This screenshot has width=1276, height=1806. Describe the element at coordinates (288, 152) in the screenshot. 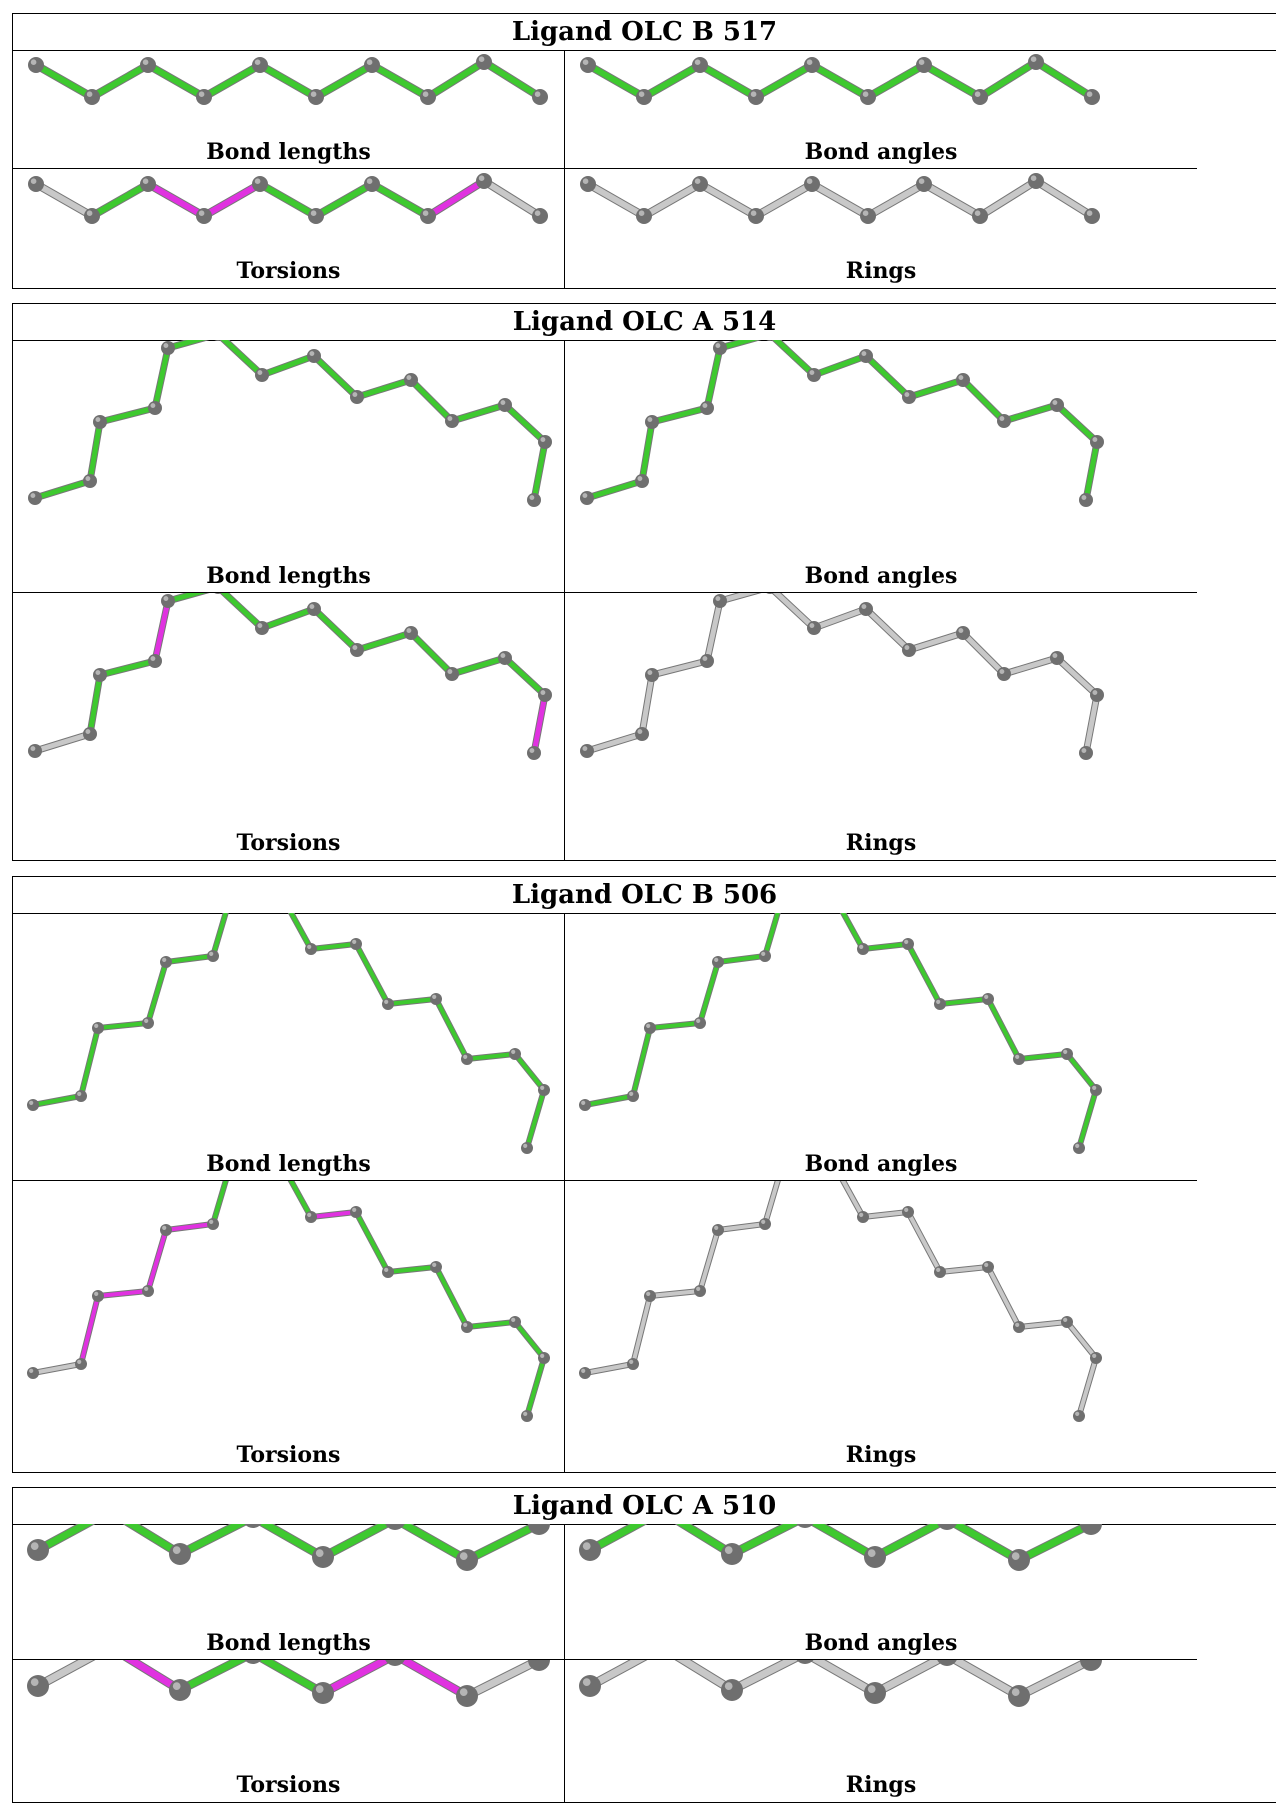

I see `panel-label: Bond lengths` at that location.